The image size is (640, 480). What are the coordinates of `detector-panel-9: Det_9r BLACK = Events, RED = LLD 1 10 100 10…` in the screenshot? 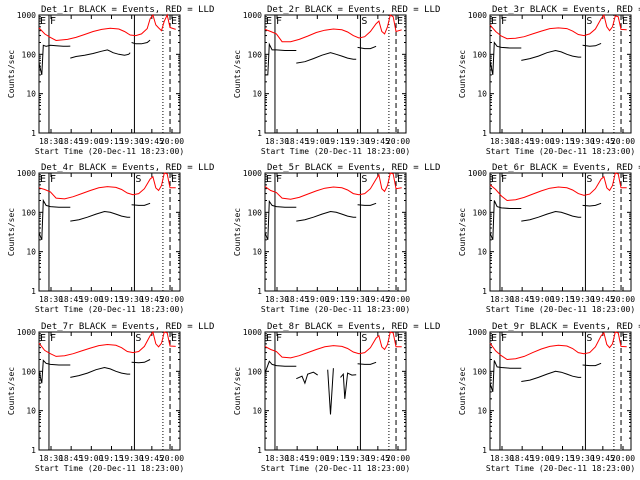 It's located at (549, 397).